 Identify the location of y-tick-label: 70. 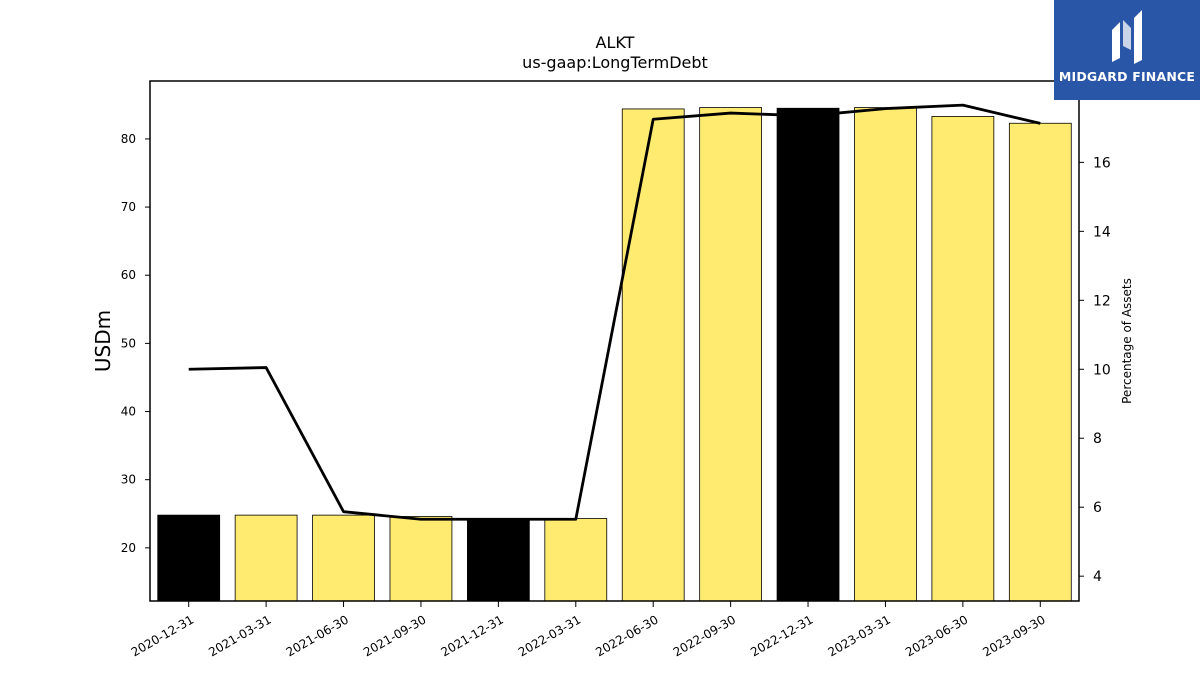
(128, 207).